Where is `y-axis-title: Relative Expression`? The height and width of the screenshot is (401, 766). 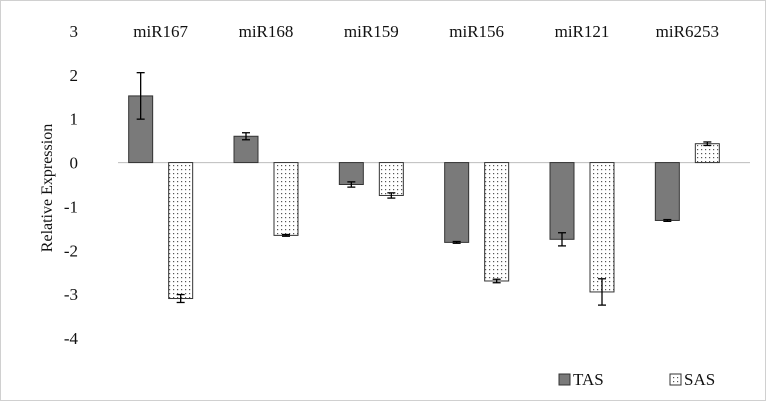
y-axis-title: Relative Expression is located at coordinates (47, 188).